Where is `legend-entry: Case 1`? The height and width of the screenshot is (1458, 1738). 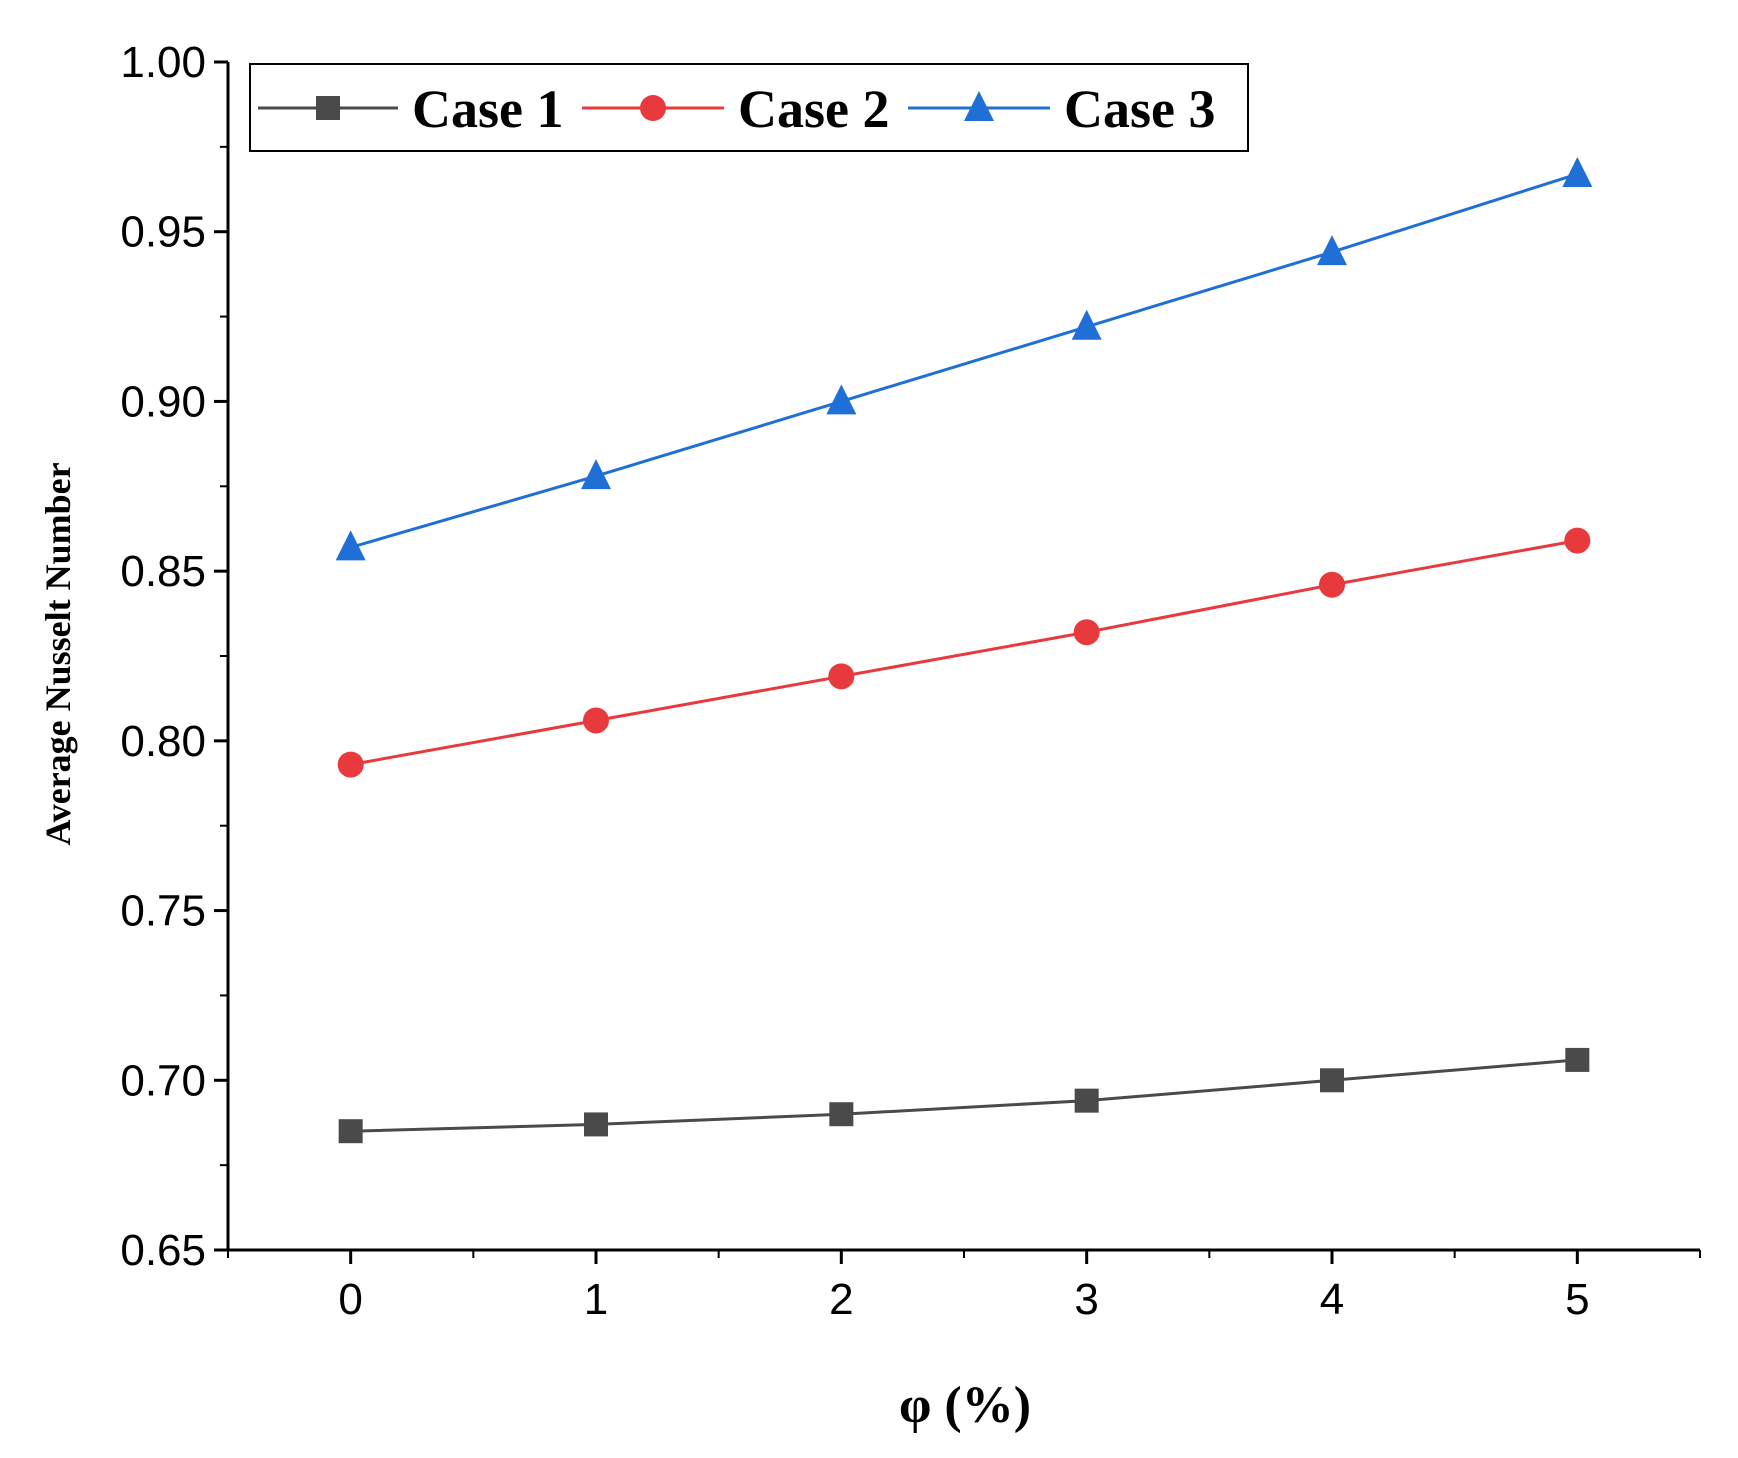
legend-entry: Case 1 is located at coordinates (410, 109).